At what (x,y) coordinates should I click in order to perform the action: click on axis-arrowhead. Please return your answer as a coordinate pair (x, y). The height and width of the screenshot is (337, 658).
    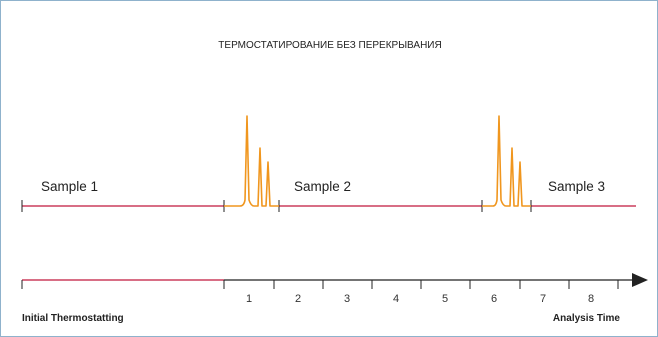
    Looking at the image, I should click on (640, 280).